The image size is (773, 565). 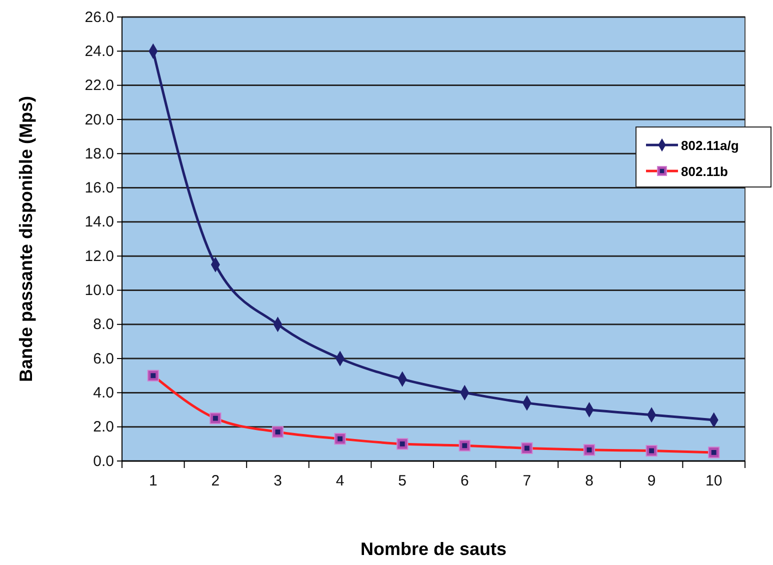 What do you see at coordinates (433, 549) in the screenshot?
I see `x-axis-title: Nombre de sauts` at bounding box center [433, 549].